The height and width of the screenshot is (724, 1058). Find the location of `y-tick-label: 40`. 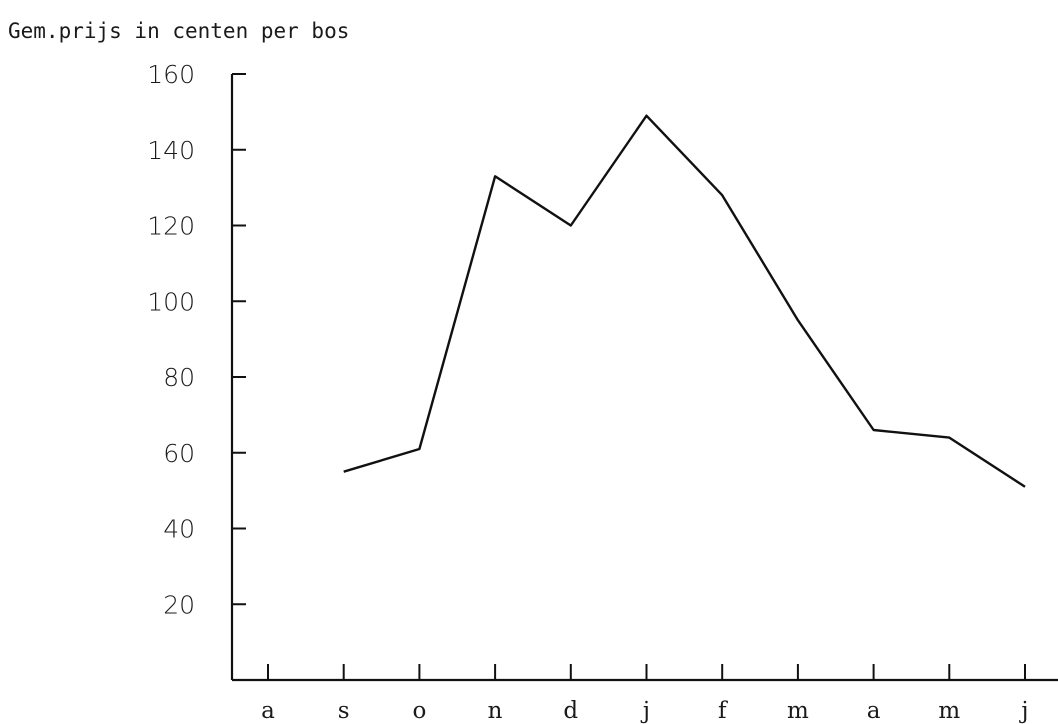

y-tick-label: 40 is located at coordinates (179, 529).